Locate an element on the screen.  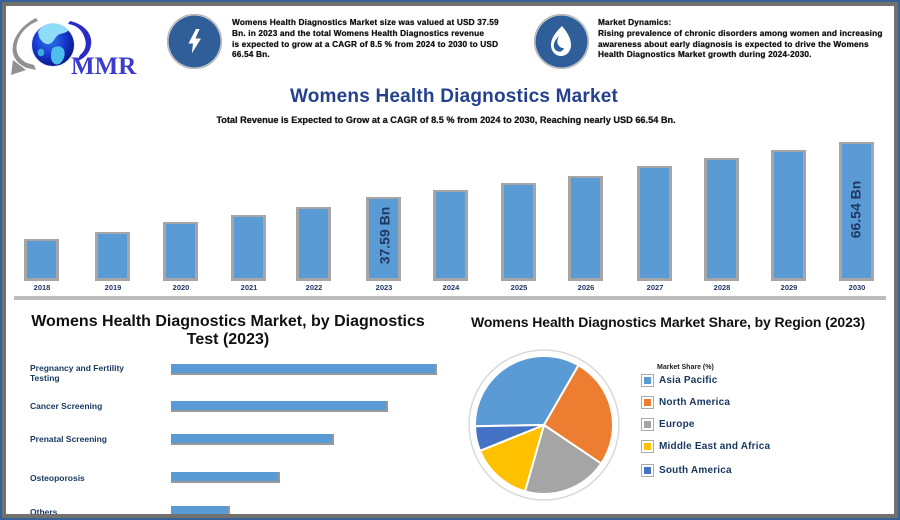
svg-text: MMR is located at coordinates (104, 66).